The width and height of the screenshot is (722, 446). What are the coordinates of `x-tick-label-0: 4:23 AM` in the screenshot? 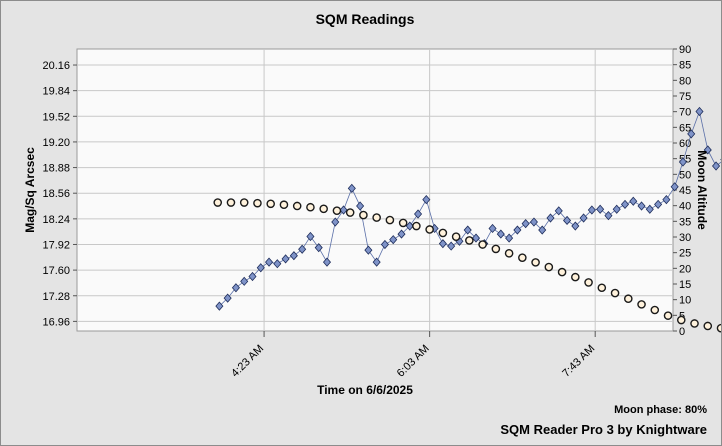 It's located at (247, 361).